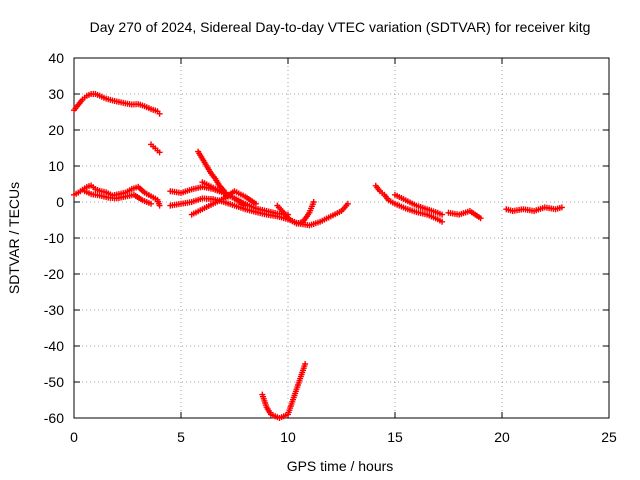 The image size is (640, 480). What do you see at coordinates (56, 166) in the screenshot?
I see `y-tick-label: 10` at bounding box center [56, 166].